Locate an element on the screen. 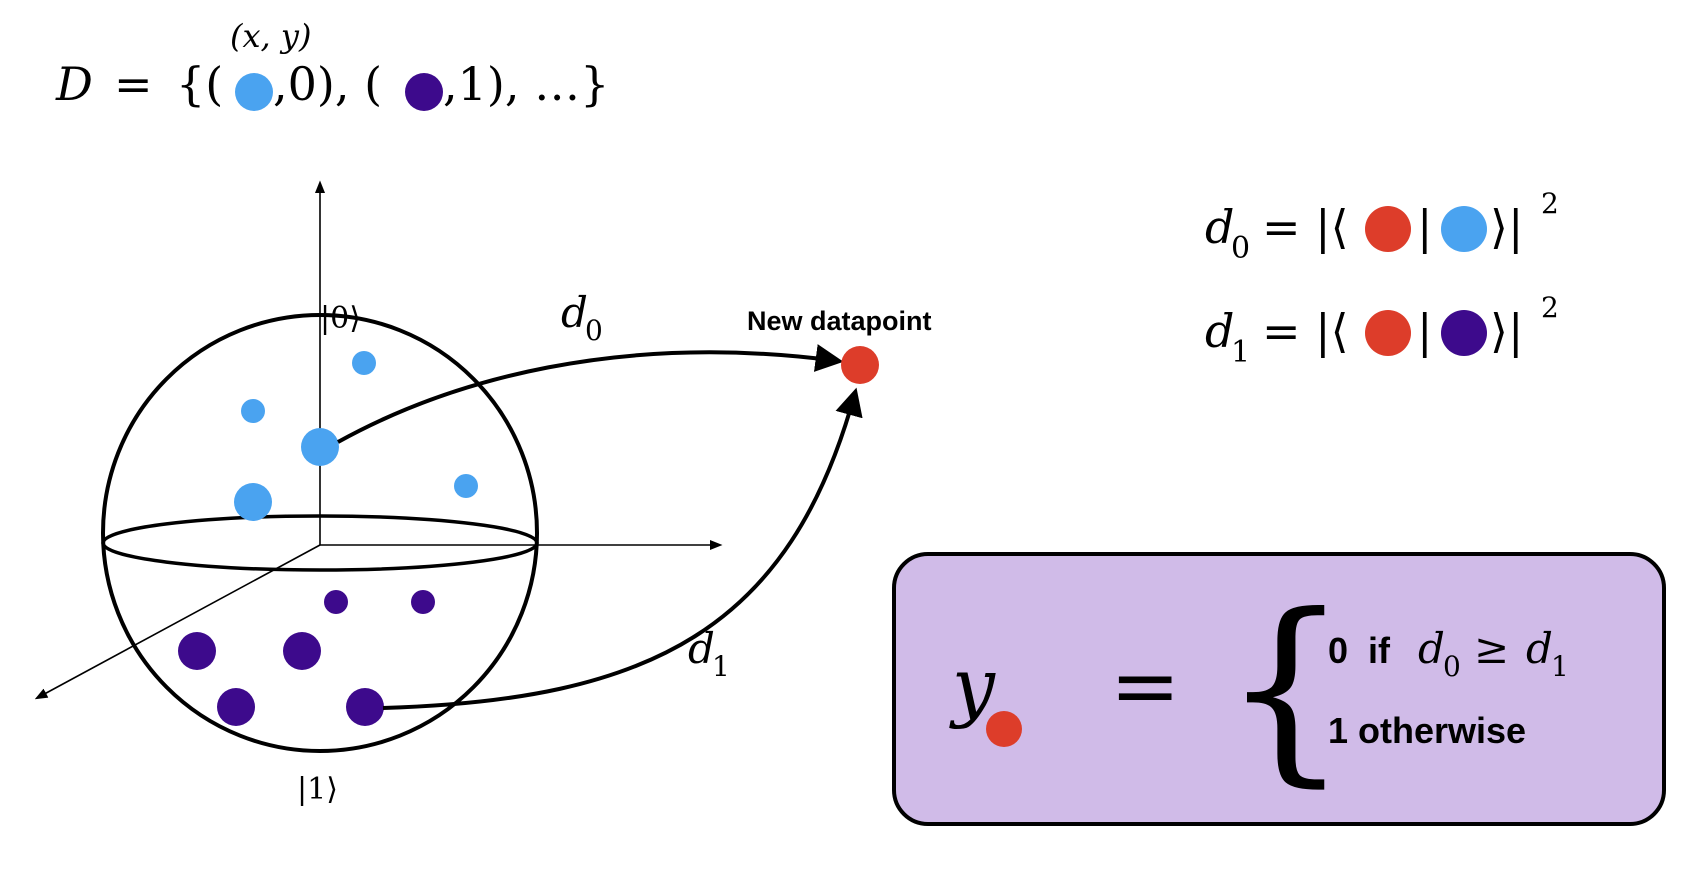  classifier-new-dot is located at coordinates (1004, 729).